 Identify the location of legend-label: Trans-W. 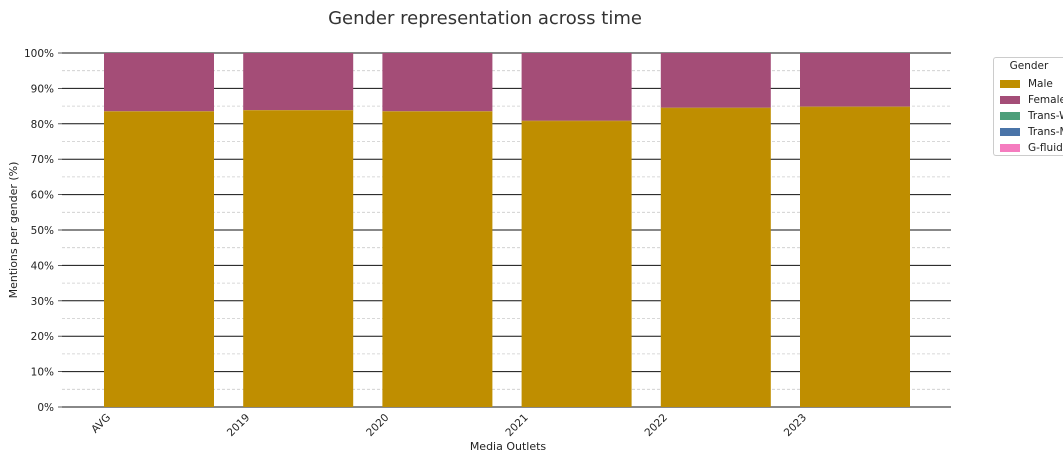
(1045, 116).